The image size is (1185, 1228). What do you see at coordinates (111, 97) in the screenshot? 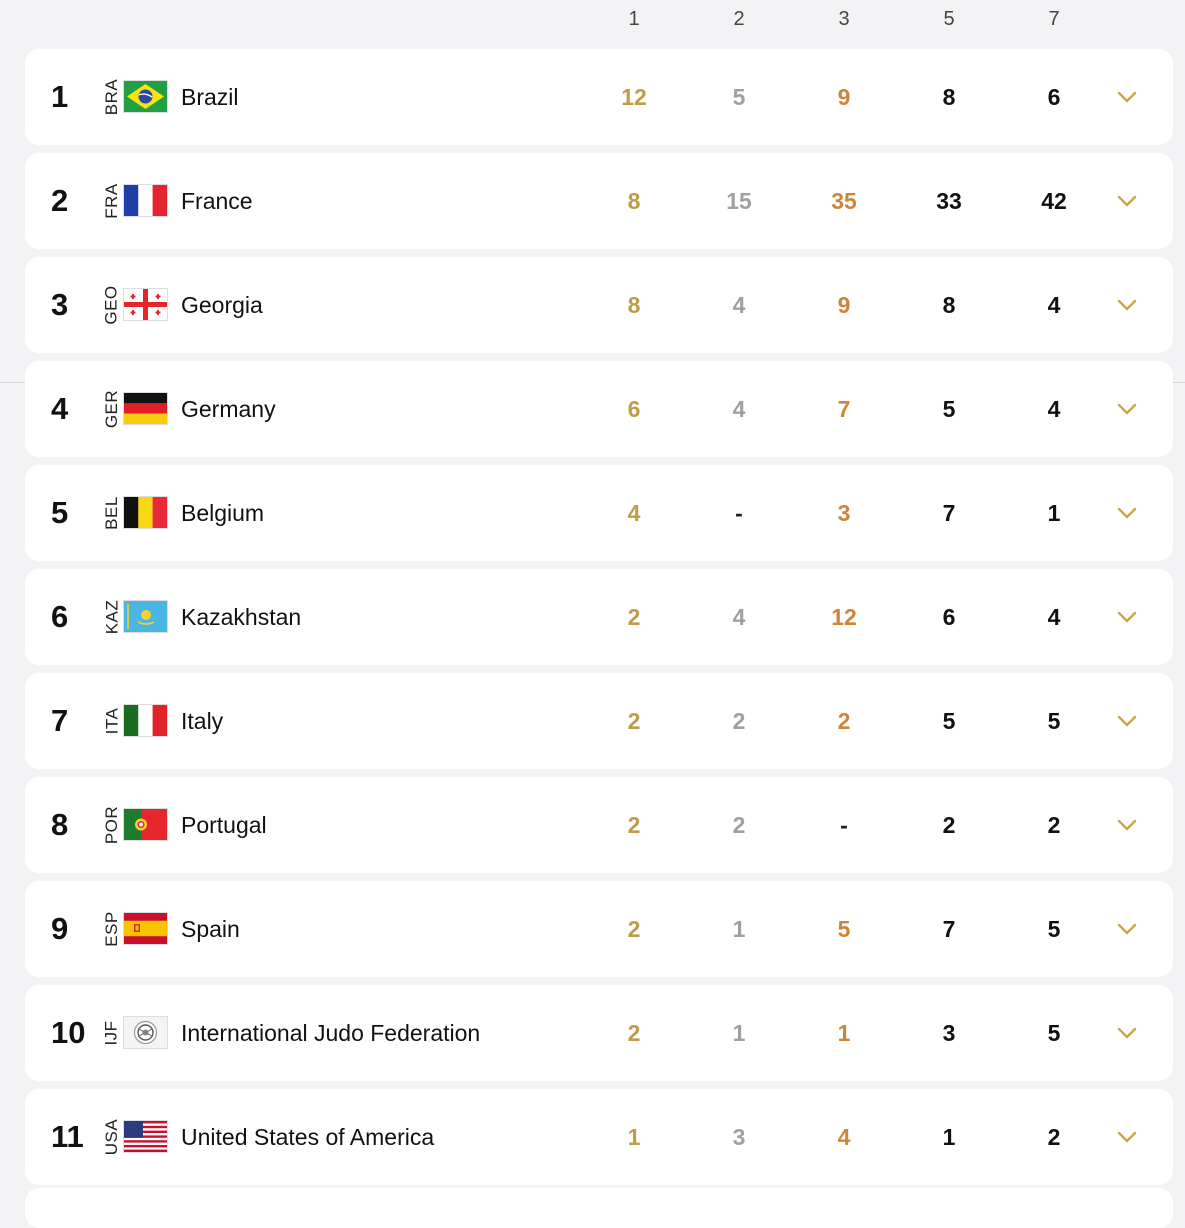
I see `country-code: BRA` at bounding box center [111, 97].